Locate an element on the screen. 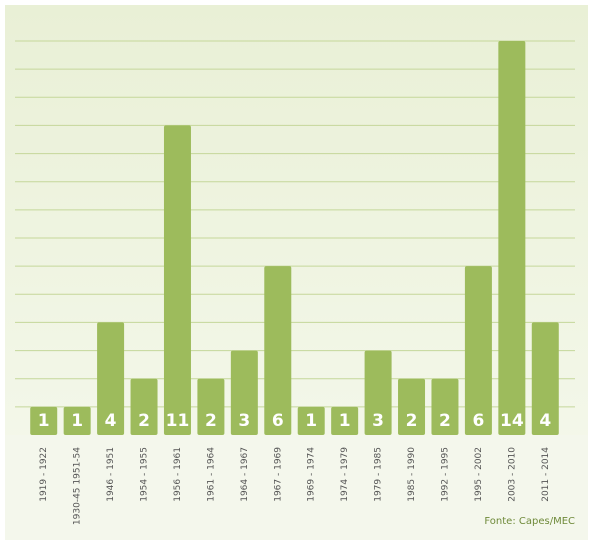 This screenshot has height=552, width=592. x-tick-label: 1992 - 1995 is located at coordinates (445, 474).